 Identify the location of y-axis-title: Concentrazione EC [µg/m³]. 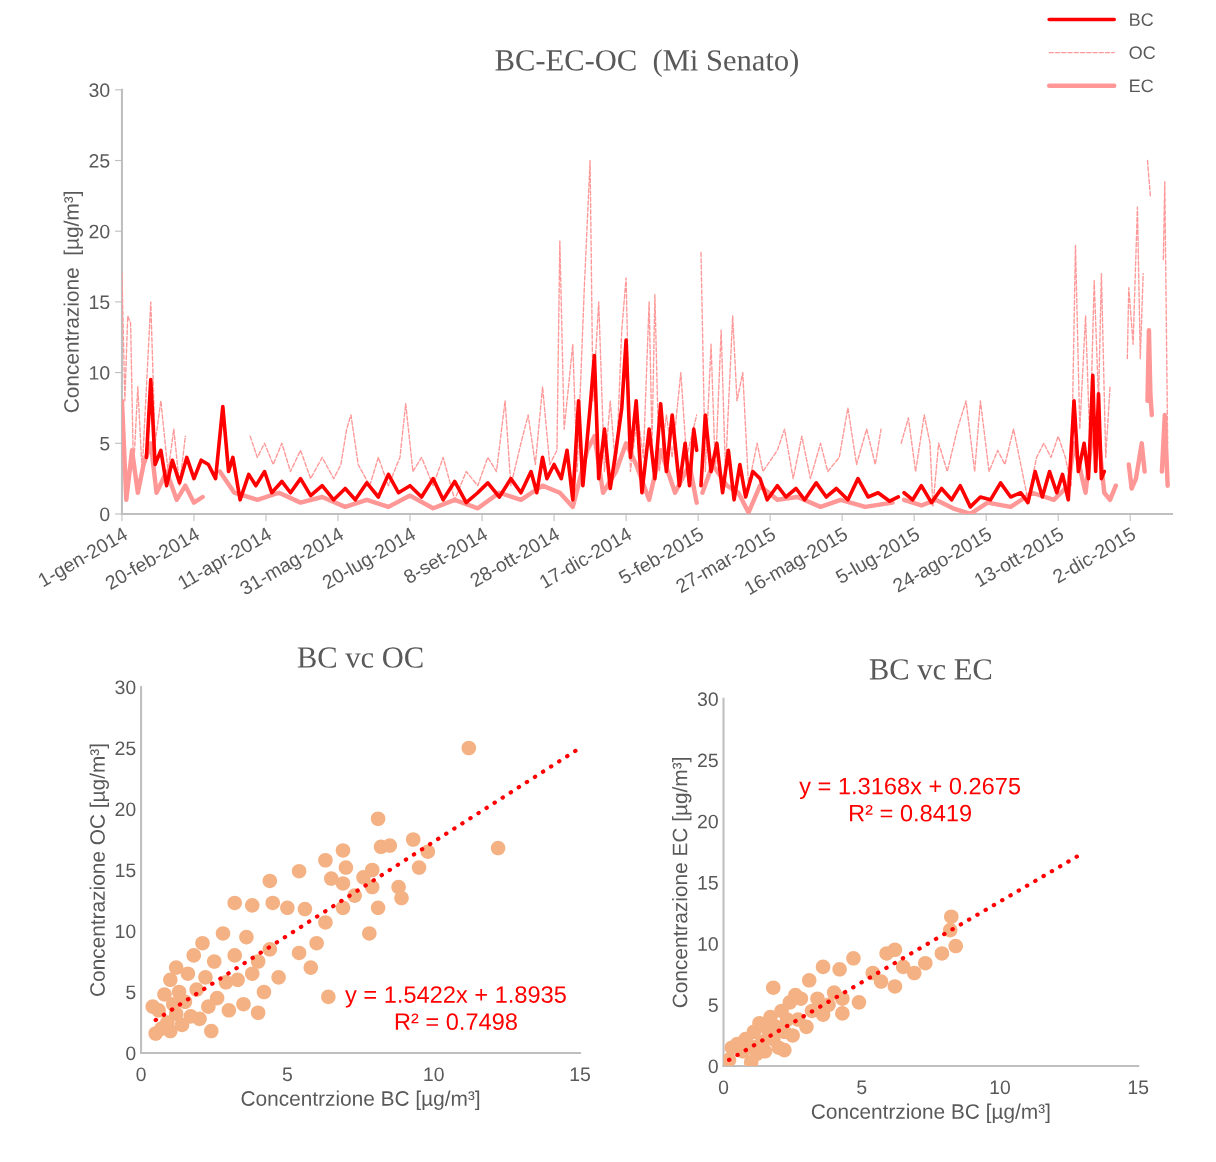
(682, 883).